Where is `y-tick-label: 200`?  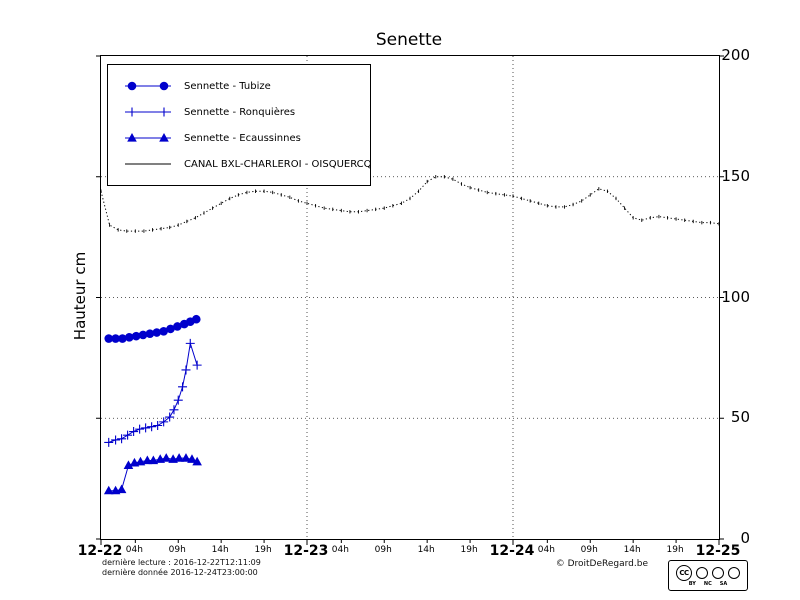 y-tick-label: 200 is located at coordinates (735, 55).